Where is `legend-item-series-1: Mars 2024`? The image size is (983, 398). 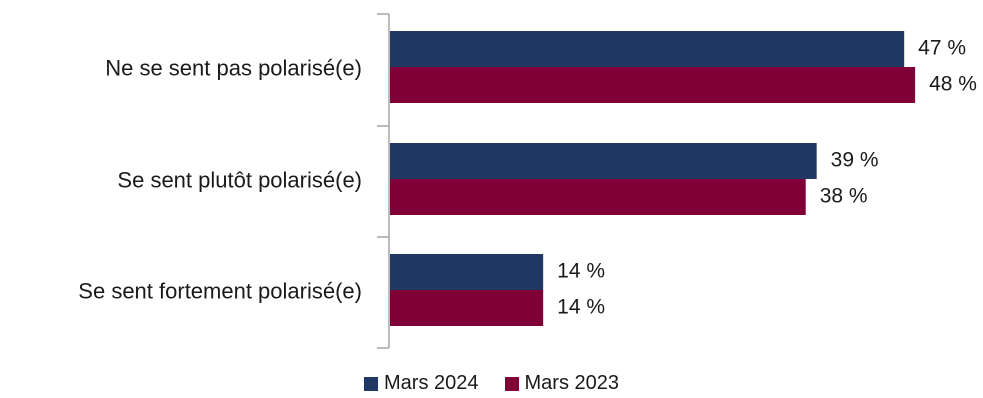 legend-item-series-1: Mars 2024 is located at coordinates (421, 383).